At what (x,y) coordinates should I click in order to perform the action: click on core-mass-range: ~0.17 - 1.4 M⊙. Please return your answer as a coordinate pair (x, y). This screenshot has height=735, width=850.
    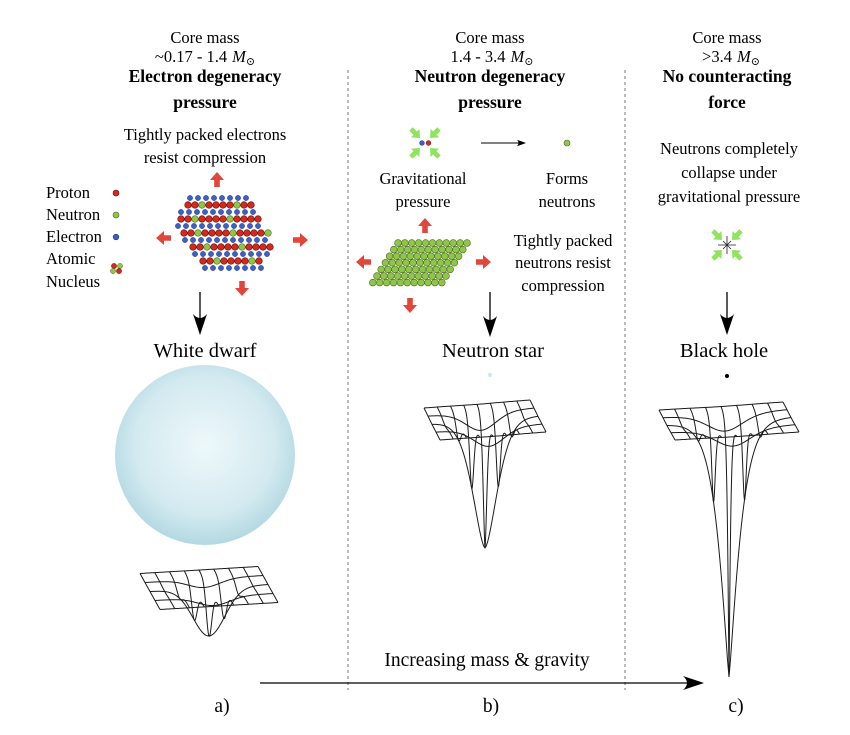
    Looking at the image, I should click on (205, 57).